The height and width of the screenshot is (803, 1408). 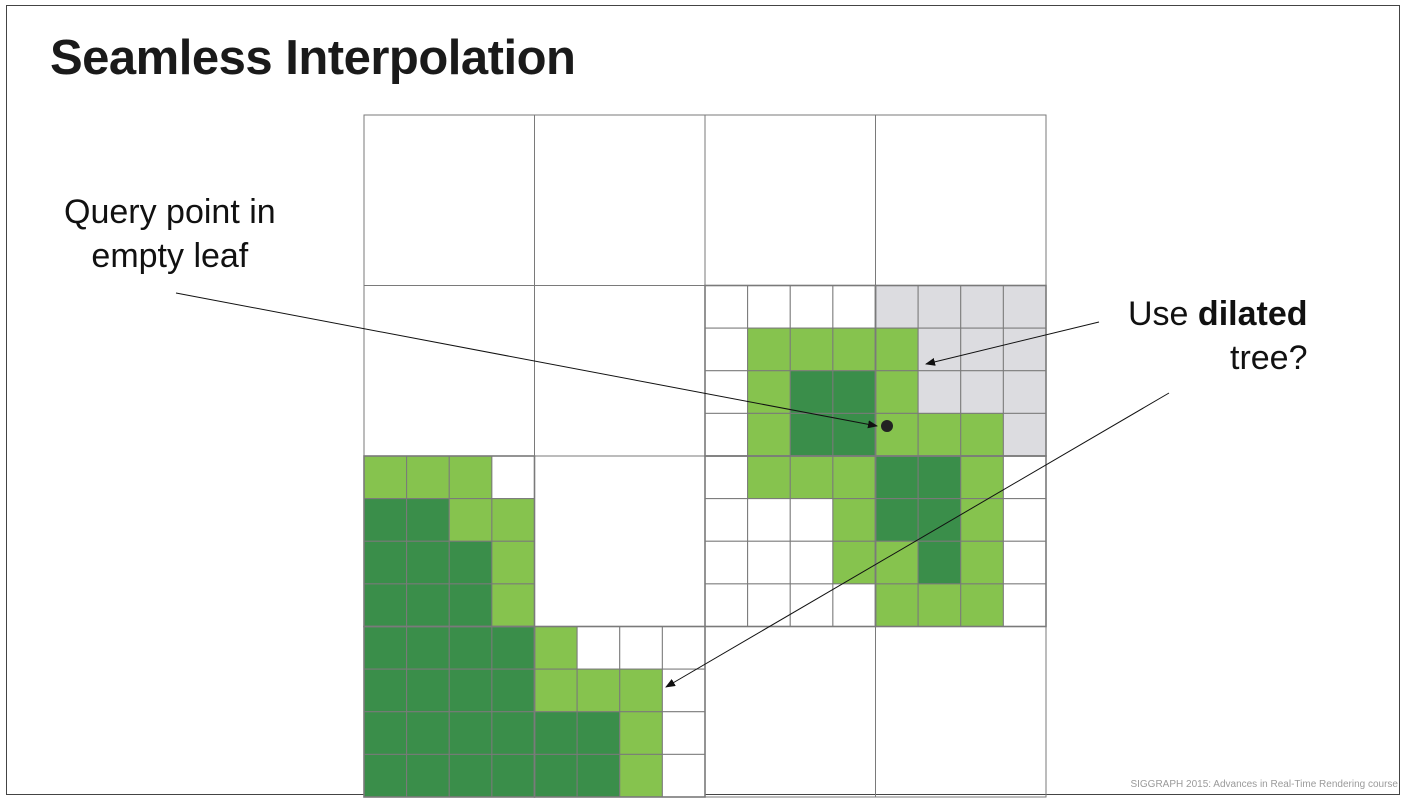 I want to click on dilated-tree-annotation: Use dilated tree?, so click(x=1218, y=336).